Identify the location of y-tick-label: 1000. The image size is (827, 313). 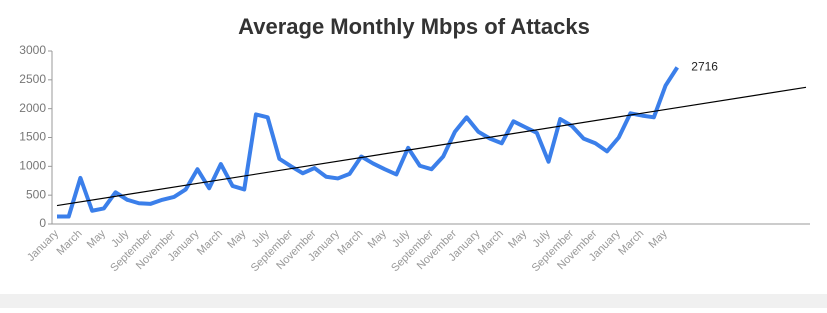
(32, 166).